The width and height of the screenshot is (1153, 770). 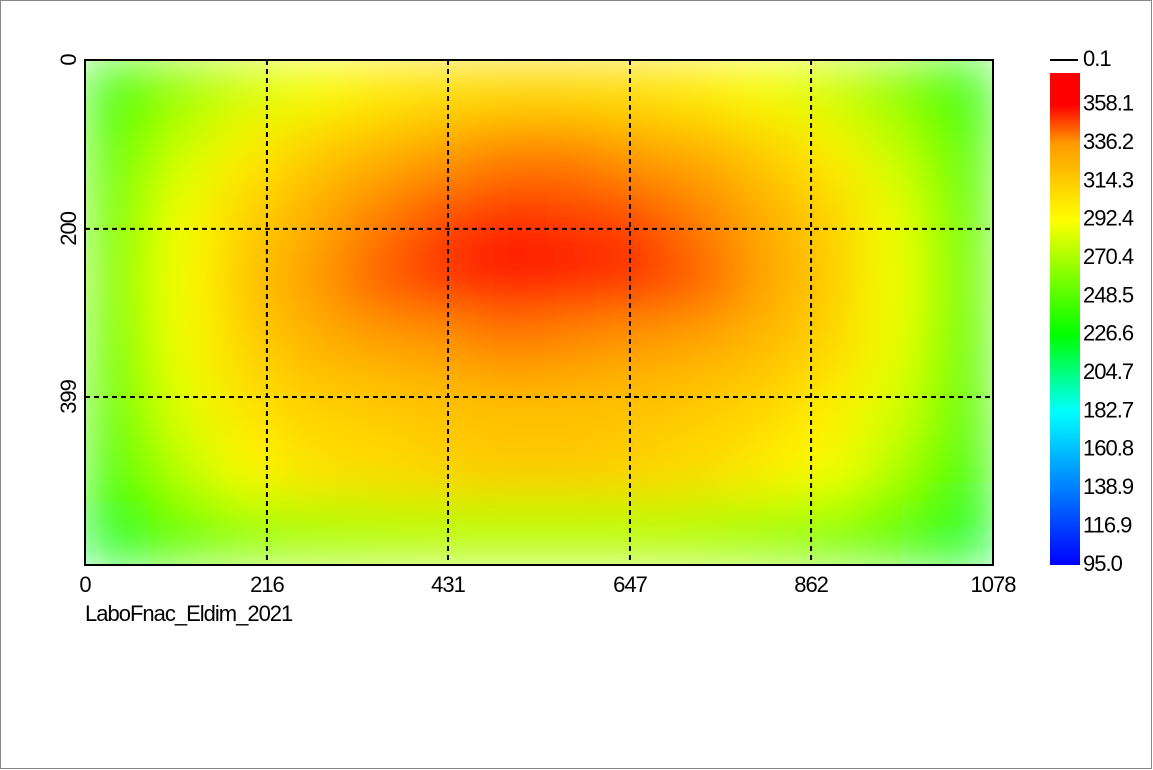 I want to click on x-tick-label: 431, so click(x=448, y=584).